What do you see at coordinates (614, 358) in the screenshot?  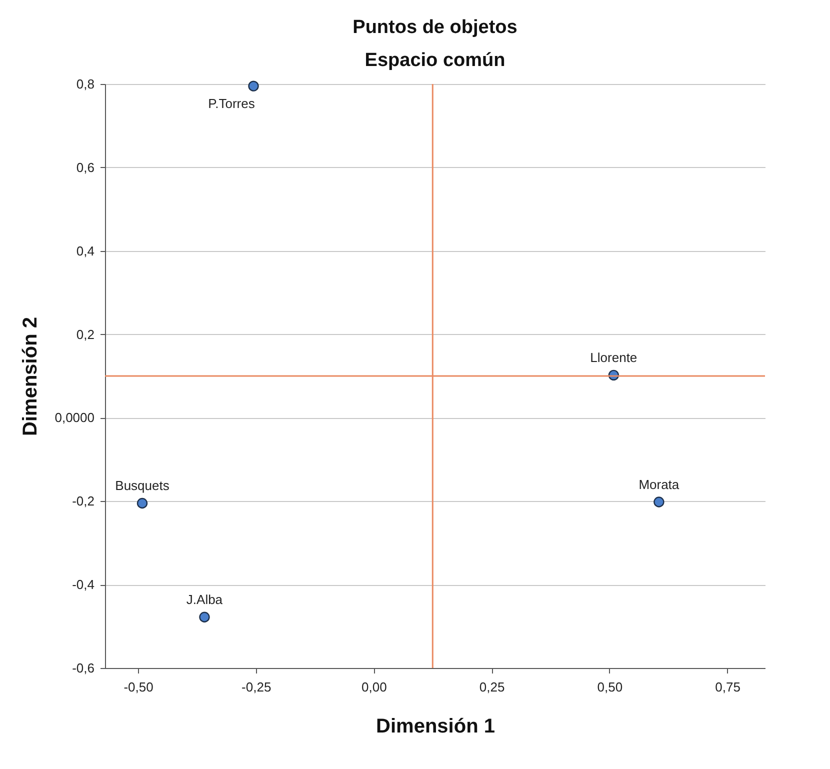 I see `annotation: Llorente` at bounding box center [614, 358].